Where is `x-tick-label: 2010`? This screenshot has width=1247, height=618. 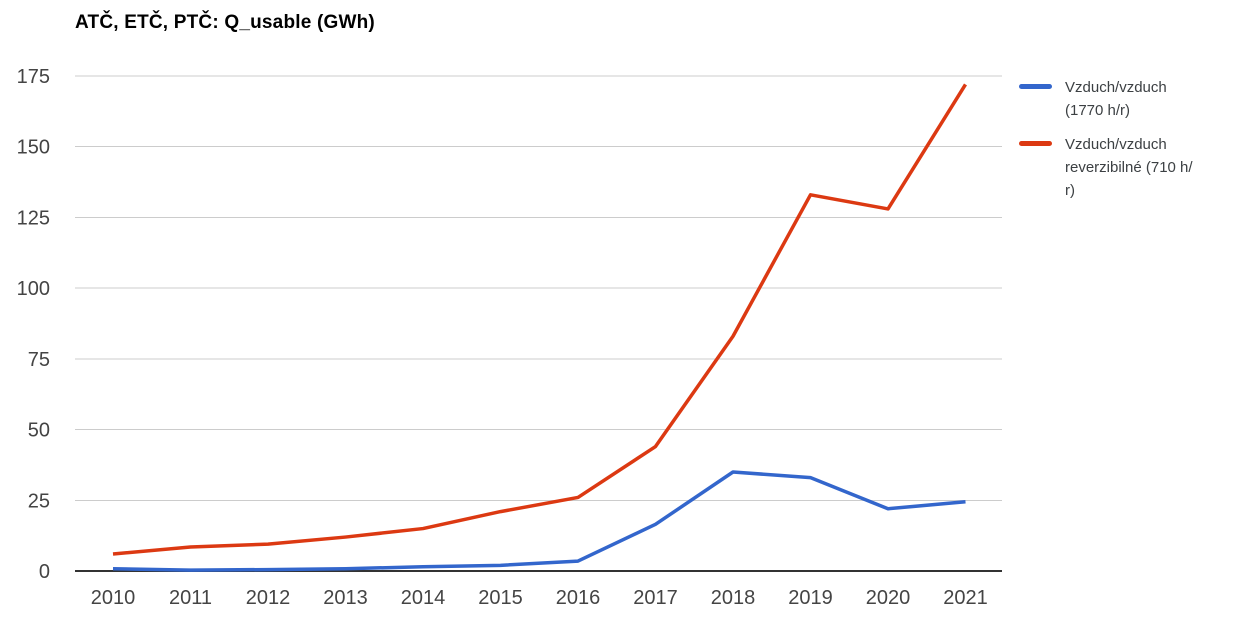 x-tick-label: 2010 is located at coordinates (113, 598).